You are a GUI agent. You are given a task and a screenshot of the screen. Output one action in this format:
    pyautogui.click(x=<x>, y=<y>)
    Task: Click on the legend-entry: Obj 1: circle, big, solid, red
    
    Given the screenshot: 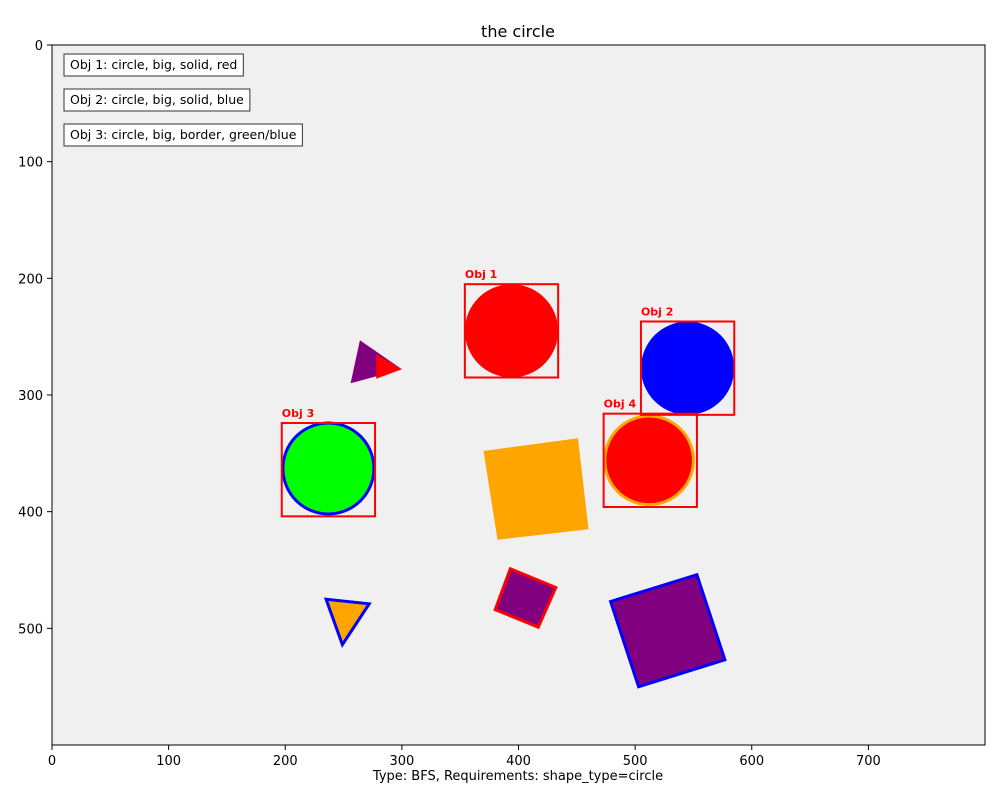 What is the action you would take?
    pyautogui.click(x=153, y=65)
    